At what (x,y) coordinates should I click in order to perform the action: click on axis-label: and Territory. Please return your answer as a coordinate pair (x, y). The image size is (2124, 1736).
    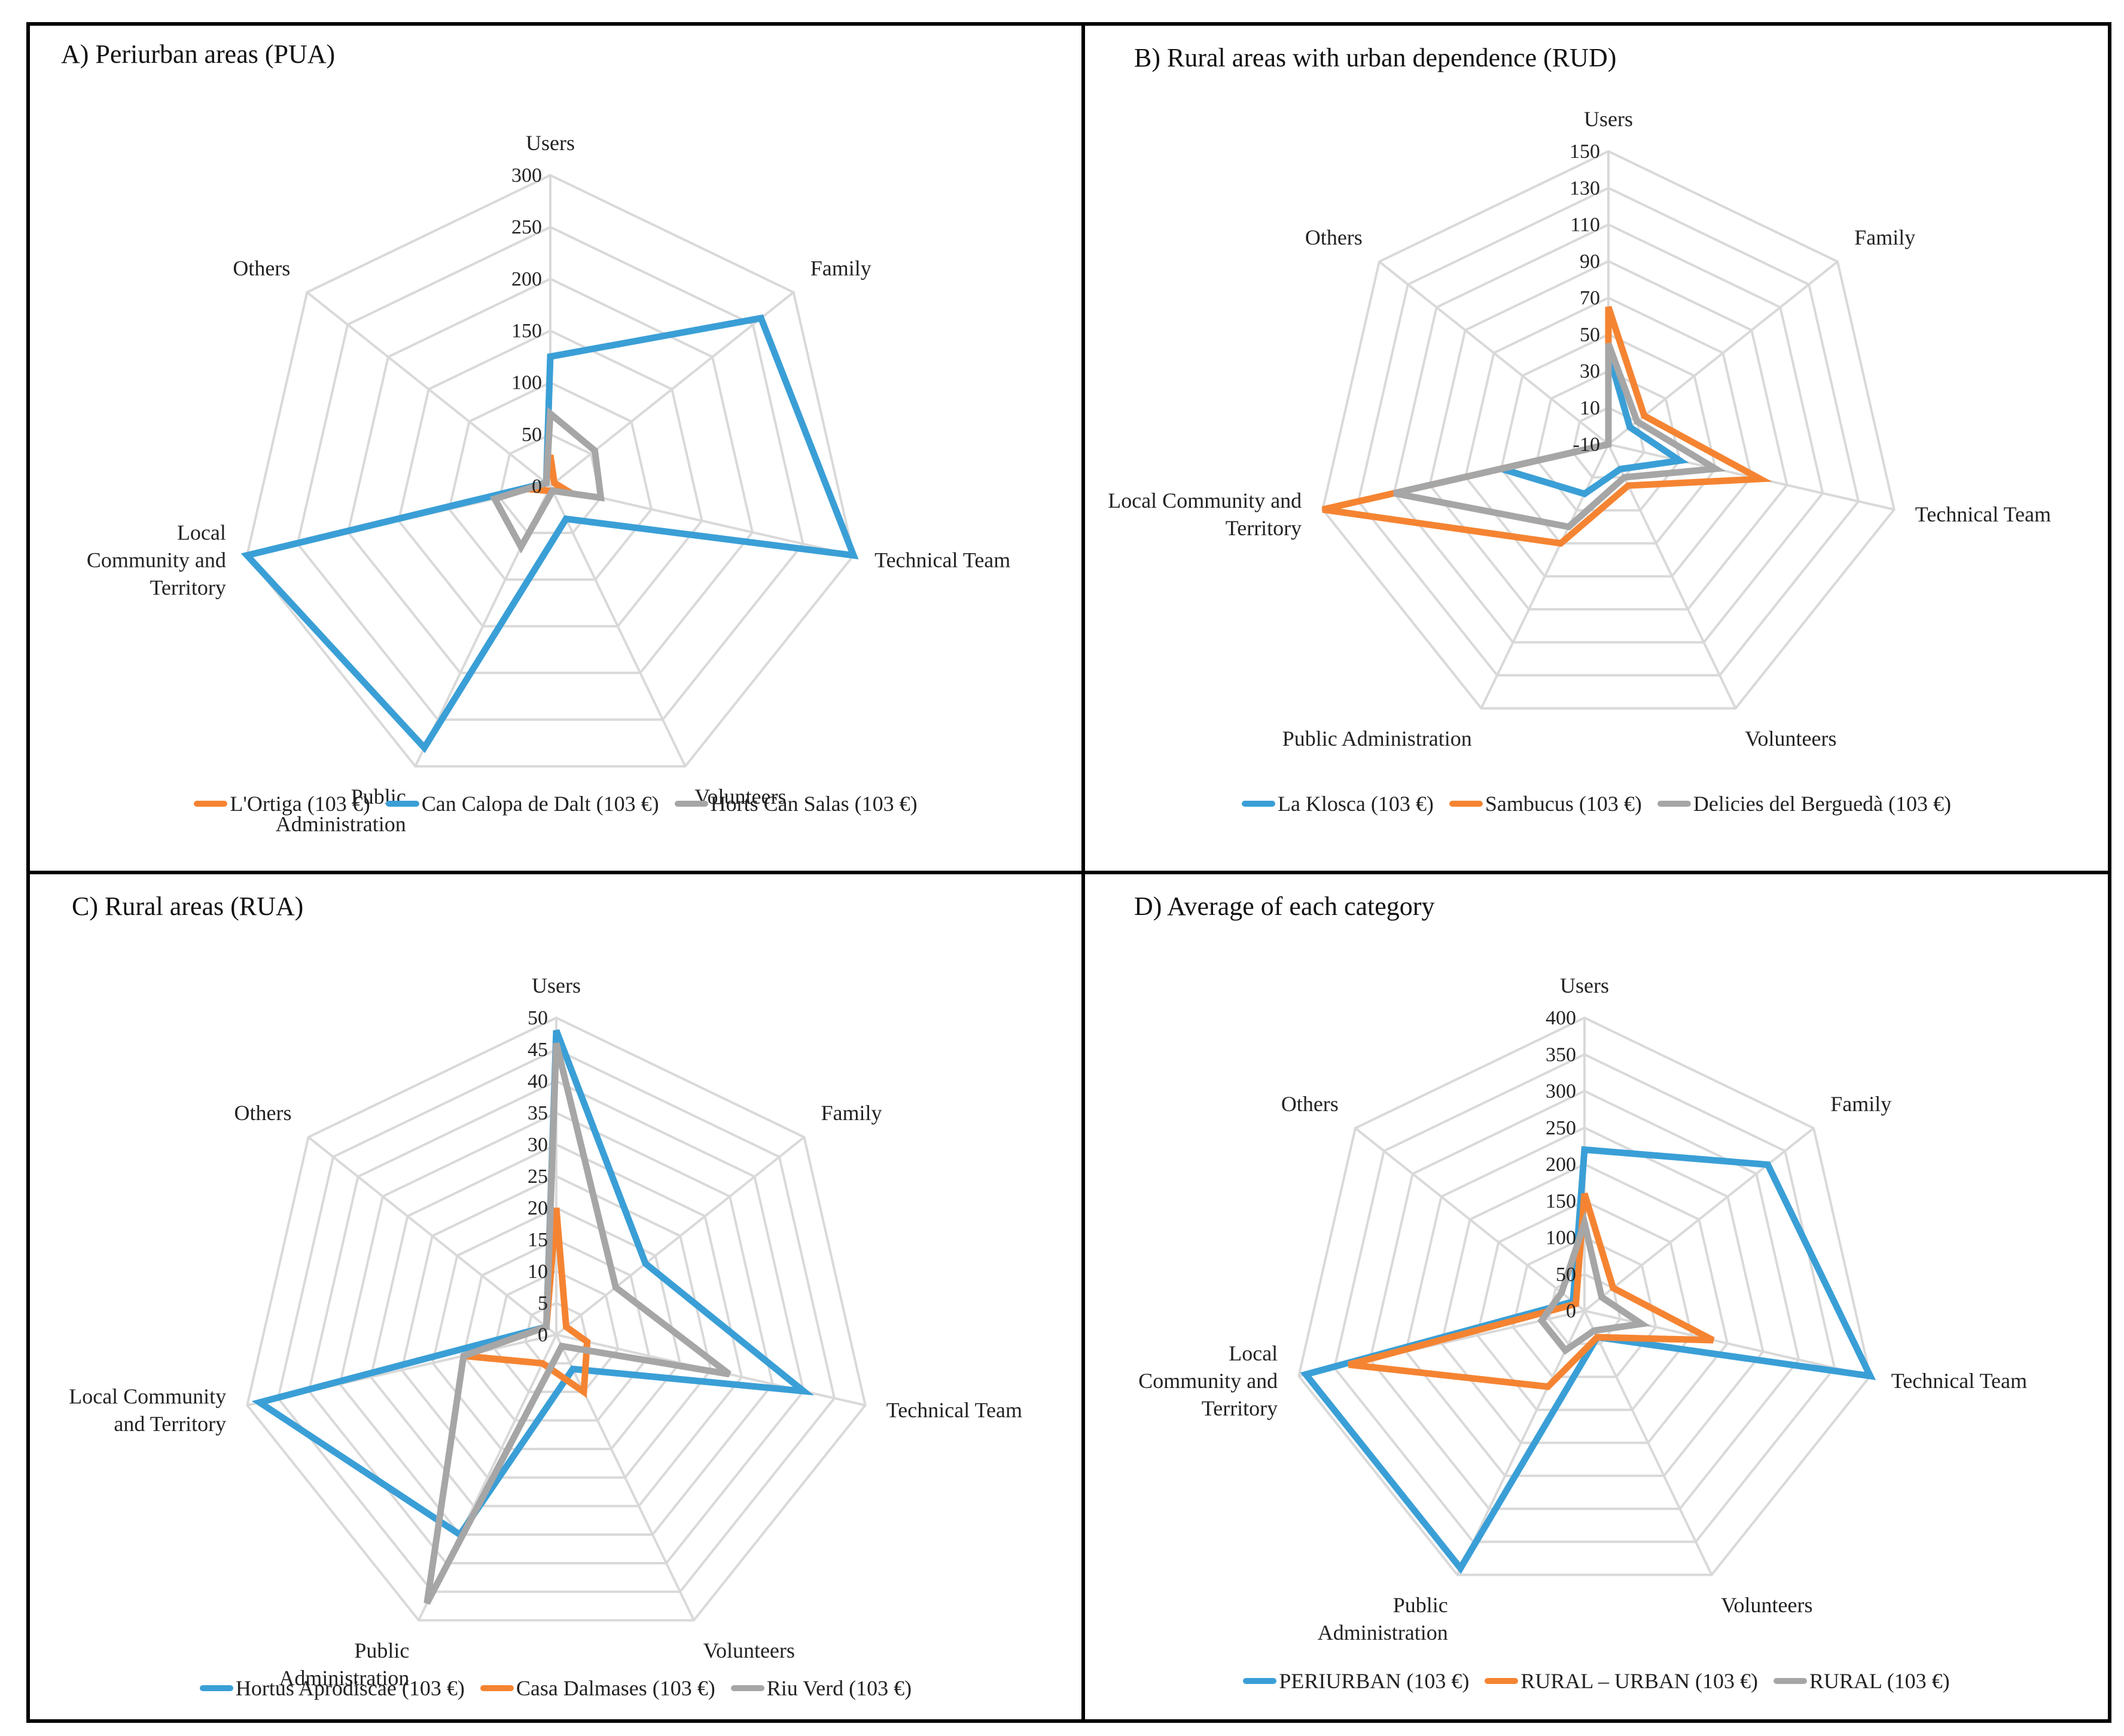
    Looking at the image, I should click on (170, 1424).